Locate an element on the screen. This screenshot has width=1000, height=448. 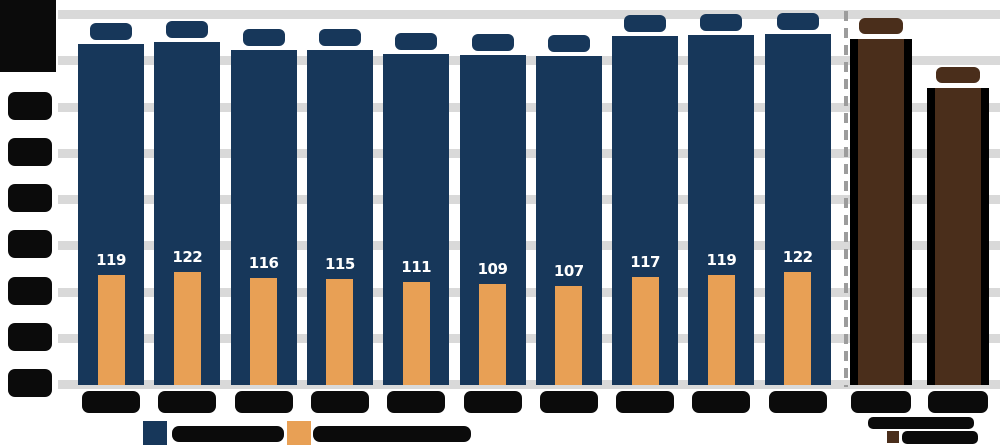
bar-orange-value-4: 115 is located at coordinates (339, 263).